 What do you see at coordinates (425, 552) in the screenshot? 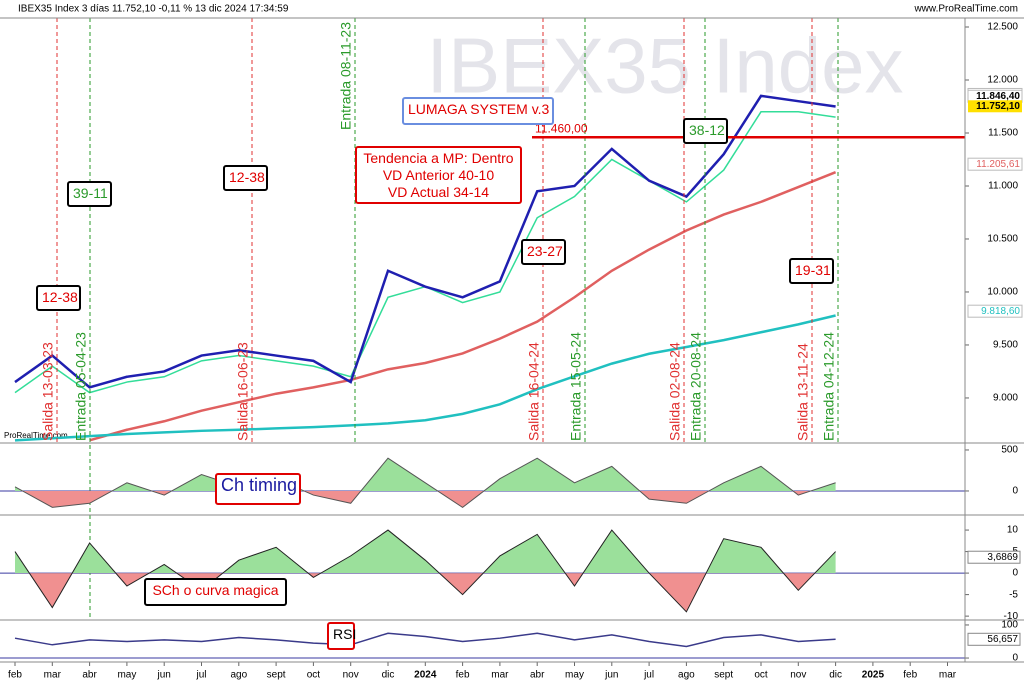
I see `area-up` at bounding box center [425, 552].